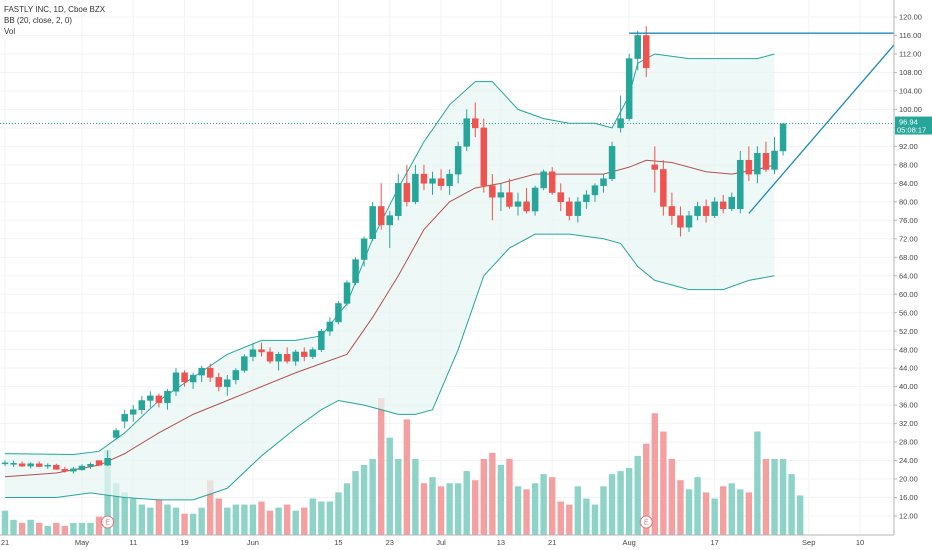  I want to click on trend-line, so click(821, 129).